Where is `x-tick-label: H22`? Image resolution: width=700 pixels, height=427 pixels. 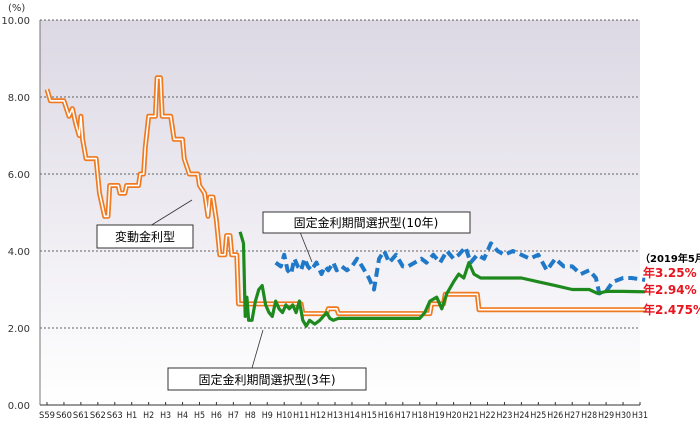 x-tick-label: H22 is located at coordinates (488, 416).